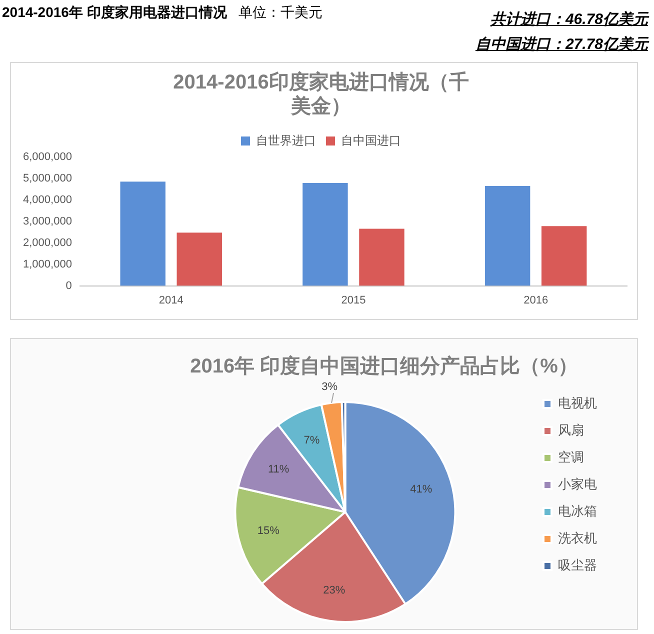 This screenshot has width=654, height=634. I want to click on text: 2014-2016年 印度家用电器进口情况, so click(114, 12).